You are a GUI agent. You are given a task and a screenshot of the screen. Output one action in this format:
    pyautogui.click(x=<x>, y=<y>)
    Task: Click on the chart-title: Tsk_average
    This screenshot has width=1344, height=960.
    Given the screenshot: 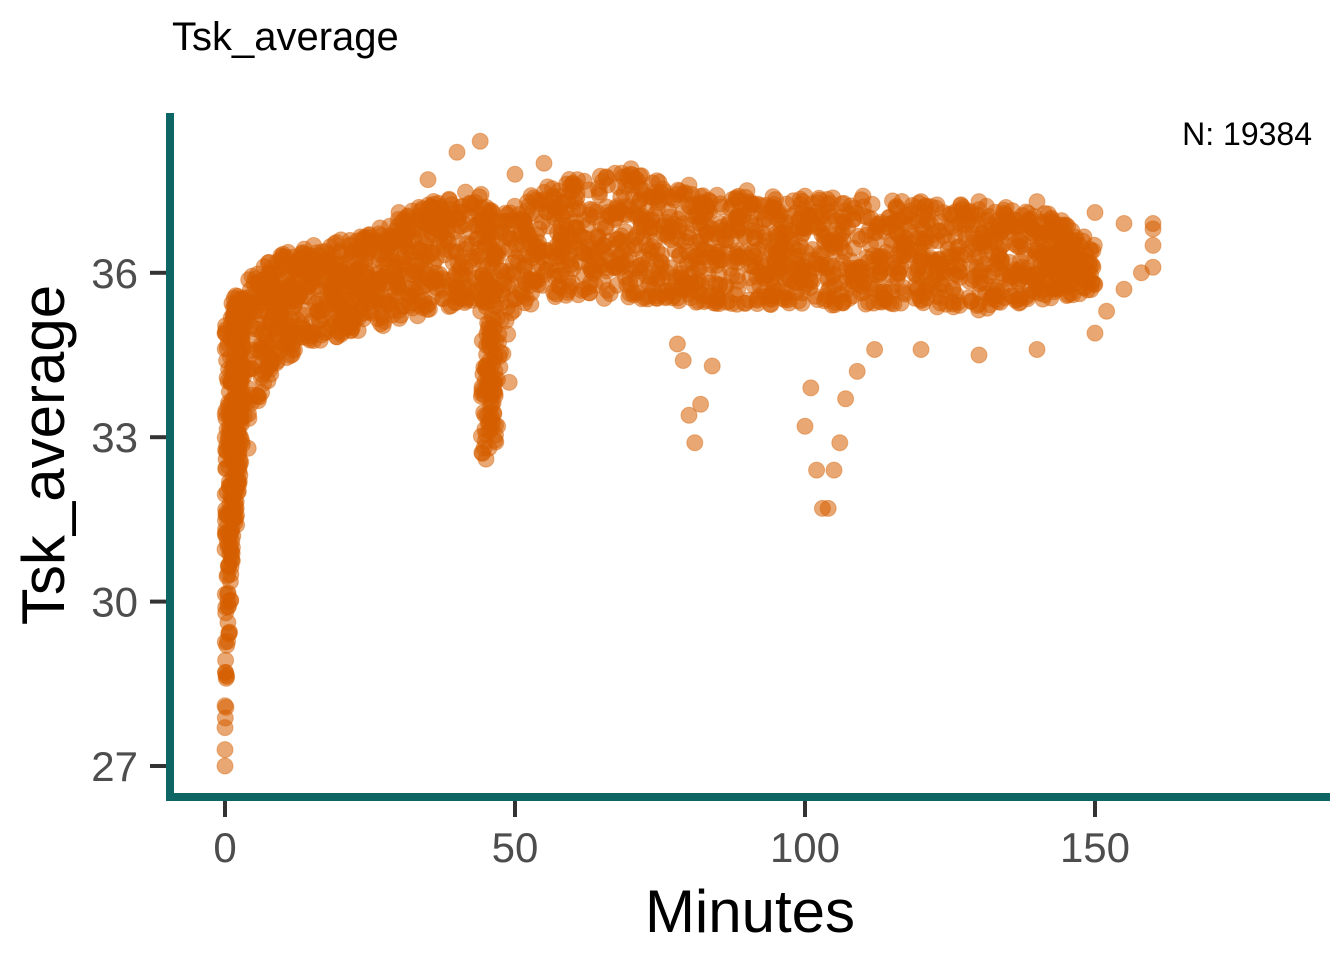 What is the action you would take?
    pyautogui.click(x=285, y=37)
    